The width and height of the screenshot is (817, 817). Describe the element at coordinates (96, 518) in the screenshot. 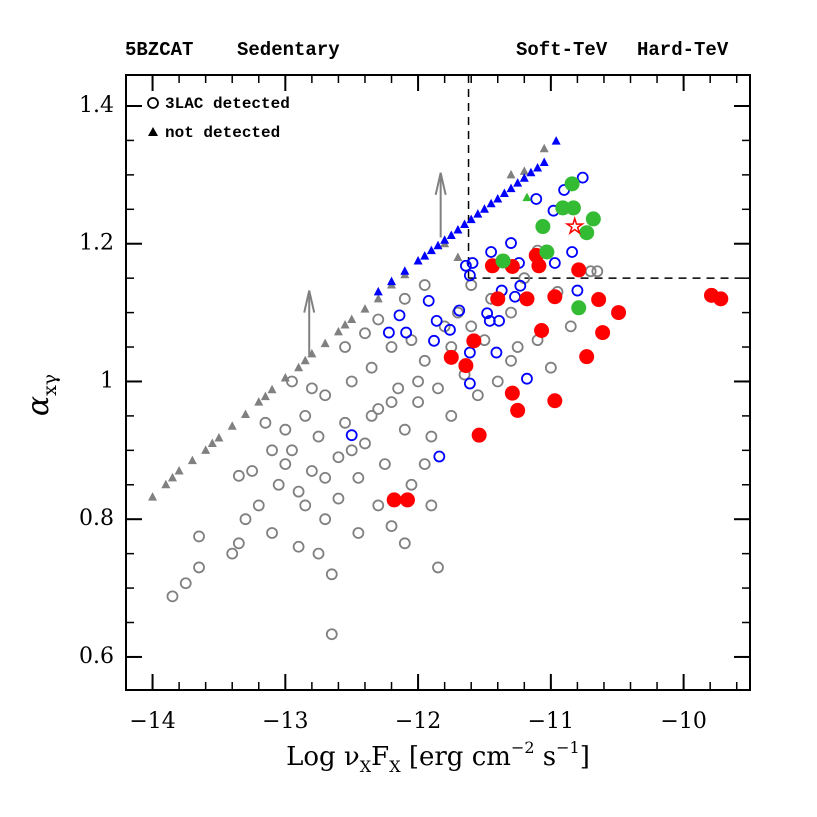

I see `y-tick-label: 0.8` at that location.